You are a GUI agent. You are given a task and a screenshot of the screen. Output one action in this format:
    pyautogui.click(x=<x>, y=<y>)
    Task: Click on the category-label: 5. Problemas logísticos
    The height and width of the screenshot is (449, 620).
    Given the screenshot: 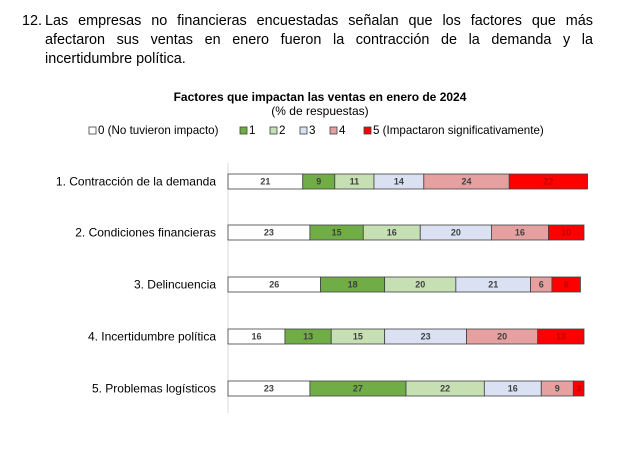 What is the action you would take?
    pyautogui.click(x=154, y=389)
    